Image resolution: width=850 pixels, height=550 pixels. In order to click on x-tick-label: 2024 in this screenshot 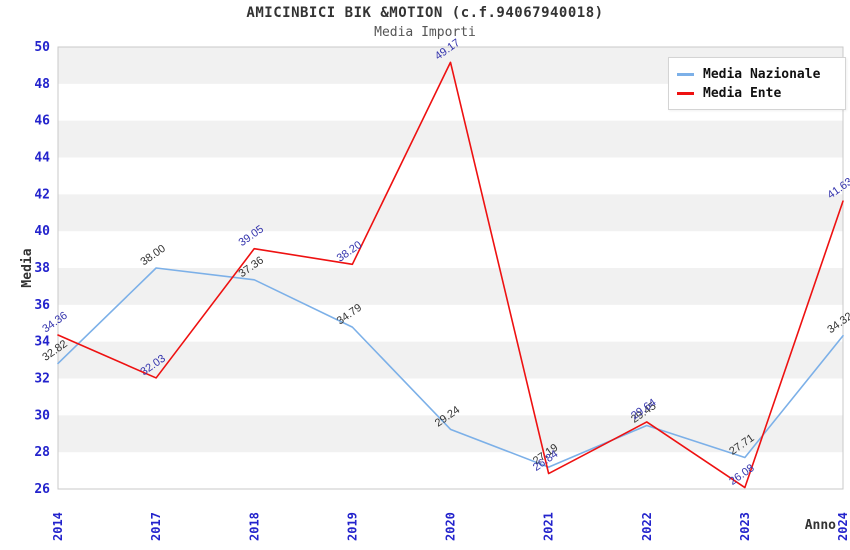, I will do `click(843, 526)`.